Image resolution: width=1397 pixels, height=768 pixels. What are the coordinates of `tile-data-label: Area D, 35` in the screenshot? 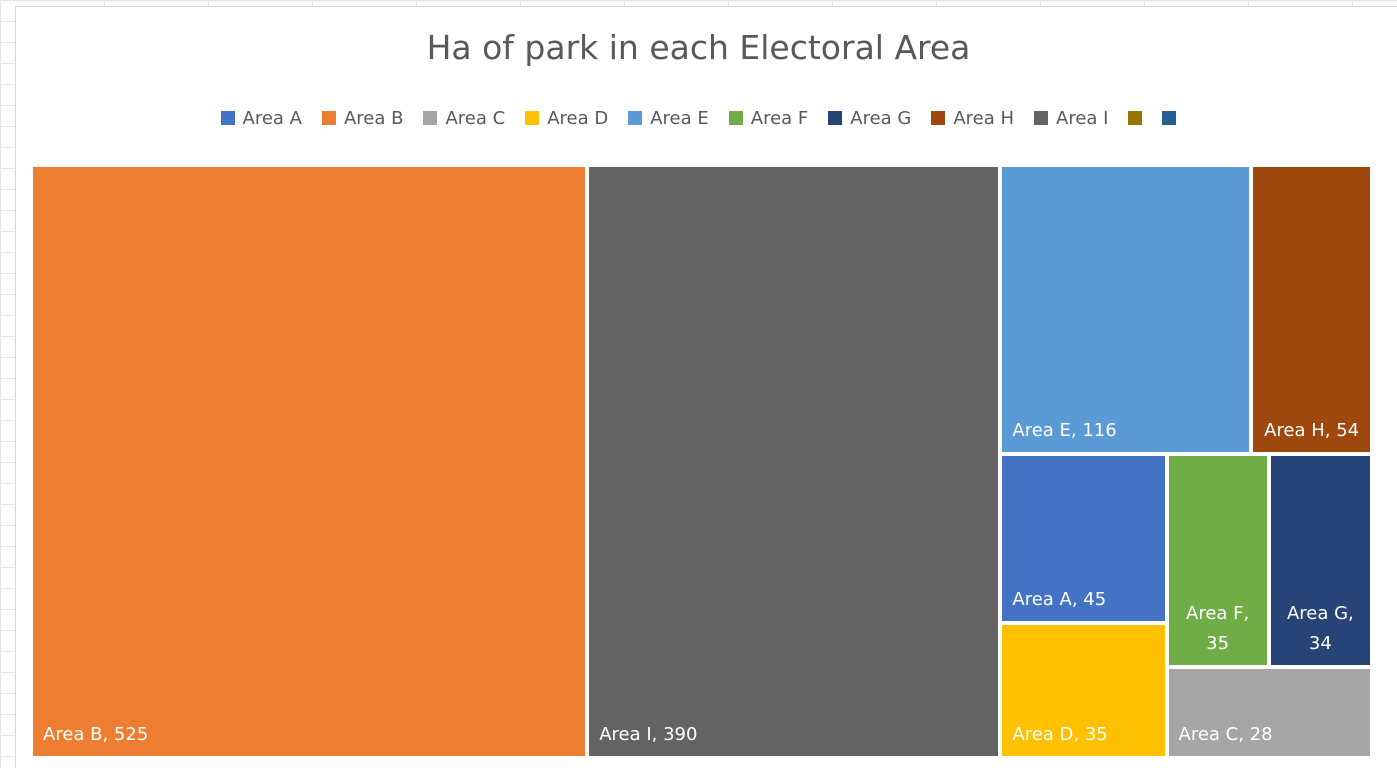 It's located at (1060, 734).